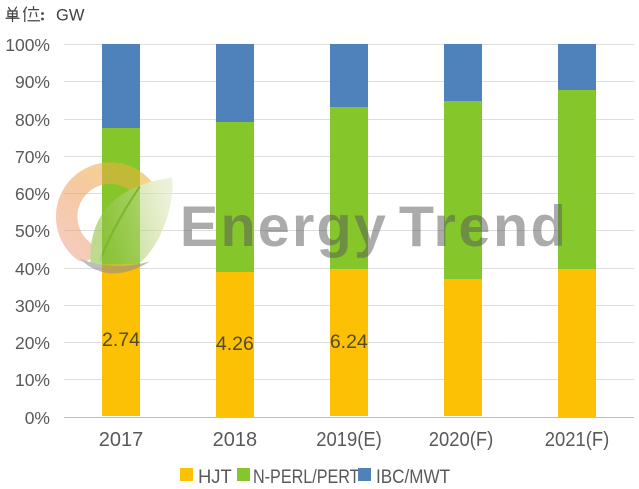 The width and height of the screenshot is (639, 489). What do you see at coordinates (284, 227) in the screenshot?
I see `svg-text: Energy` at bounding box center [284, 227].